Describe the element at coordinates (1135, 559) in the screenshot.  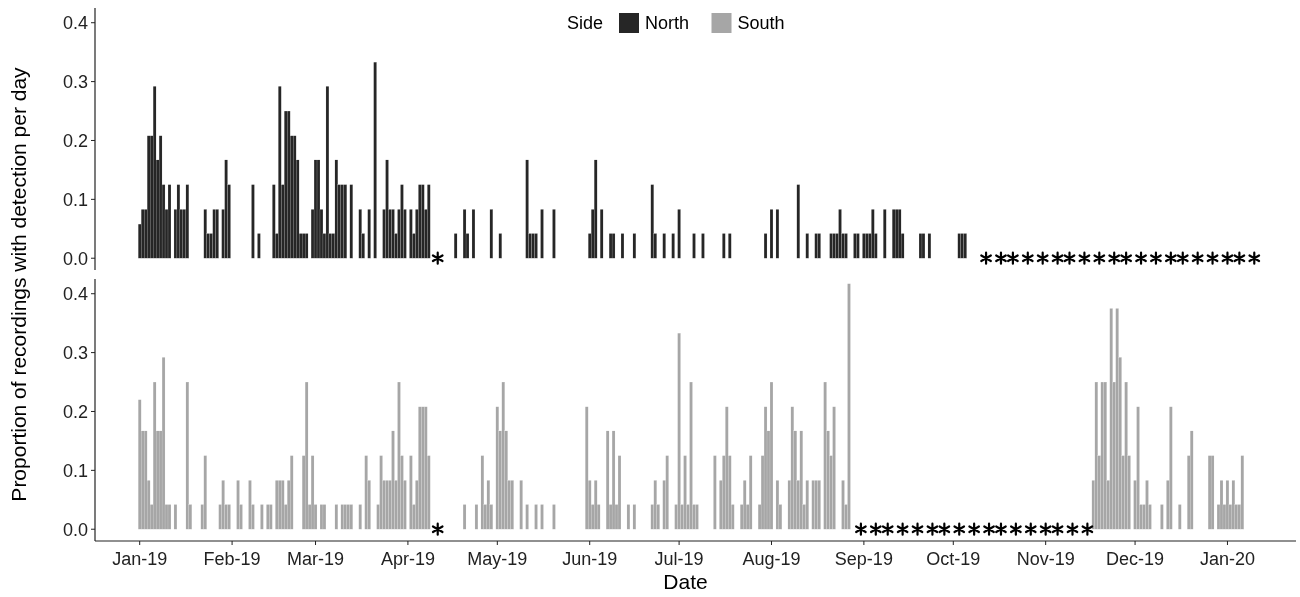
I see `x-tick-label: Dec-19` at that location.